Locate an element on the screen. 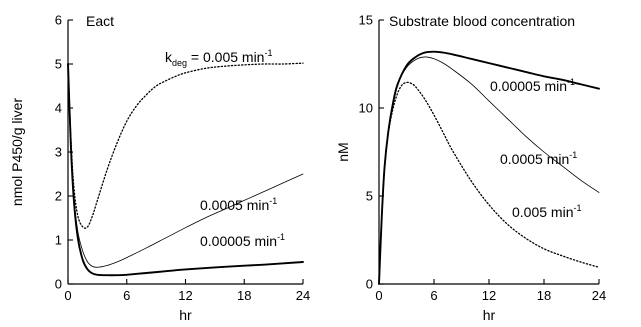 This screenshot has height=327, width=641. y-tick-label: 6 is located at coordinates (58, 20).